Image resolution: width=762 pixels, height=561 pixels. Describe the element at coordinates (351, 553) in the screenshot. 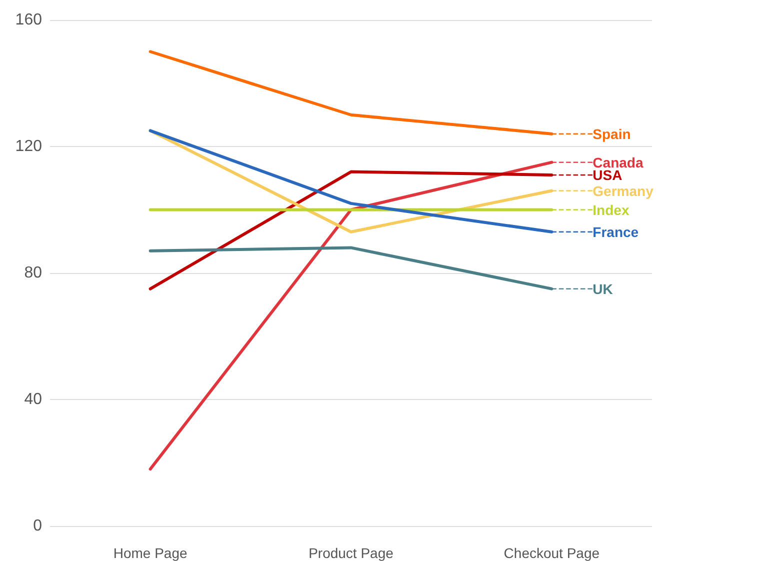

I see `x-tick-label: Product Page` at that location.